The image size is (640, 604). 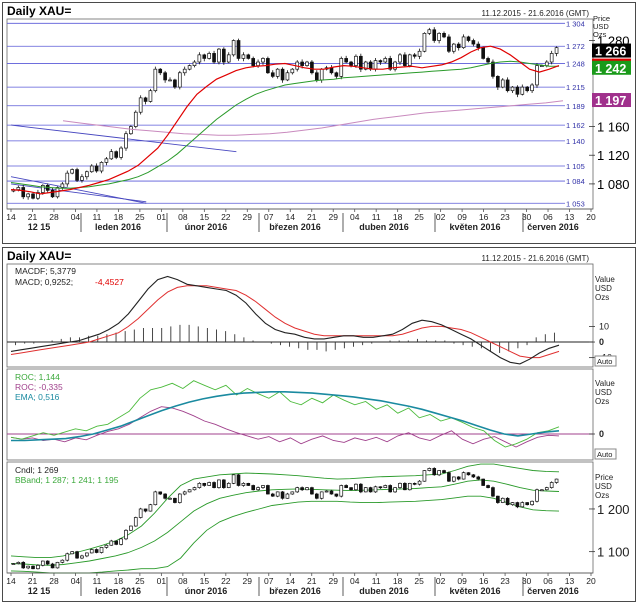 I want to click on roc-unit-label: Value, so click(x=605, y=383).